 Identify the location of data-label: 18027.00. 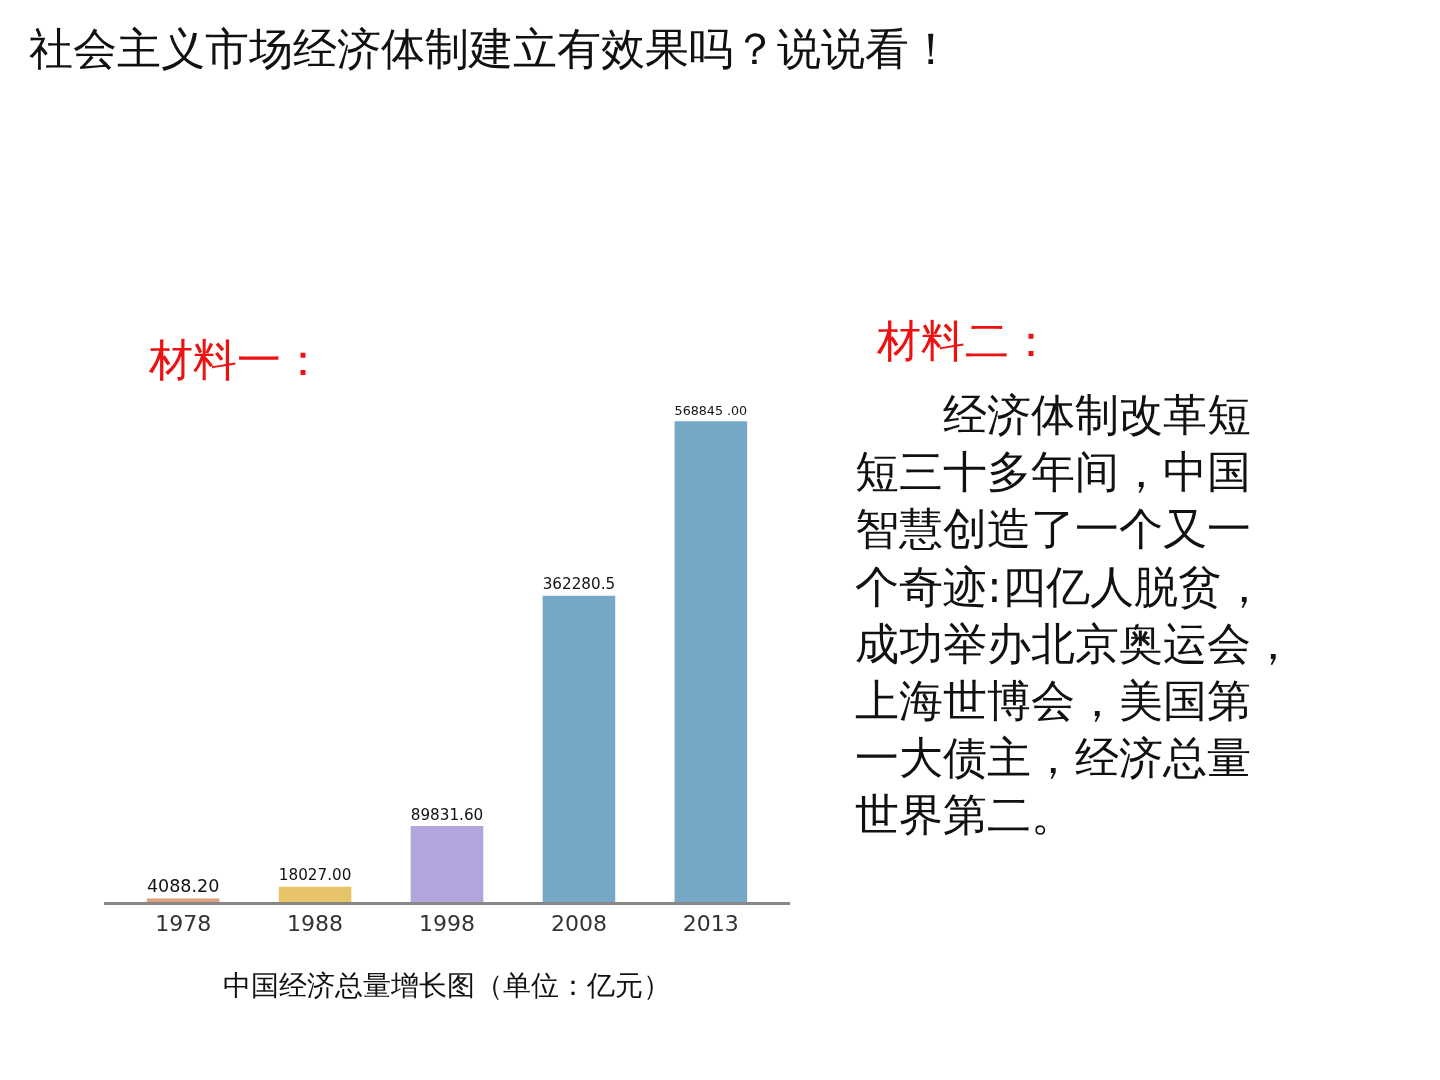
(315, 875).